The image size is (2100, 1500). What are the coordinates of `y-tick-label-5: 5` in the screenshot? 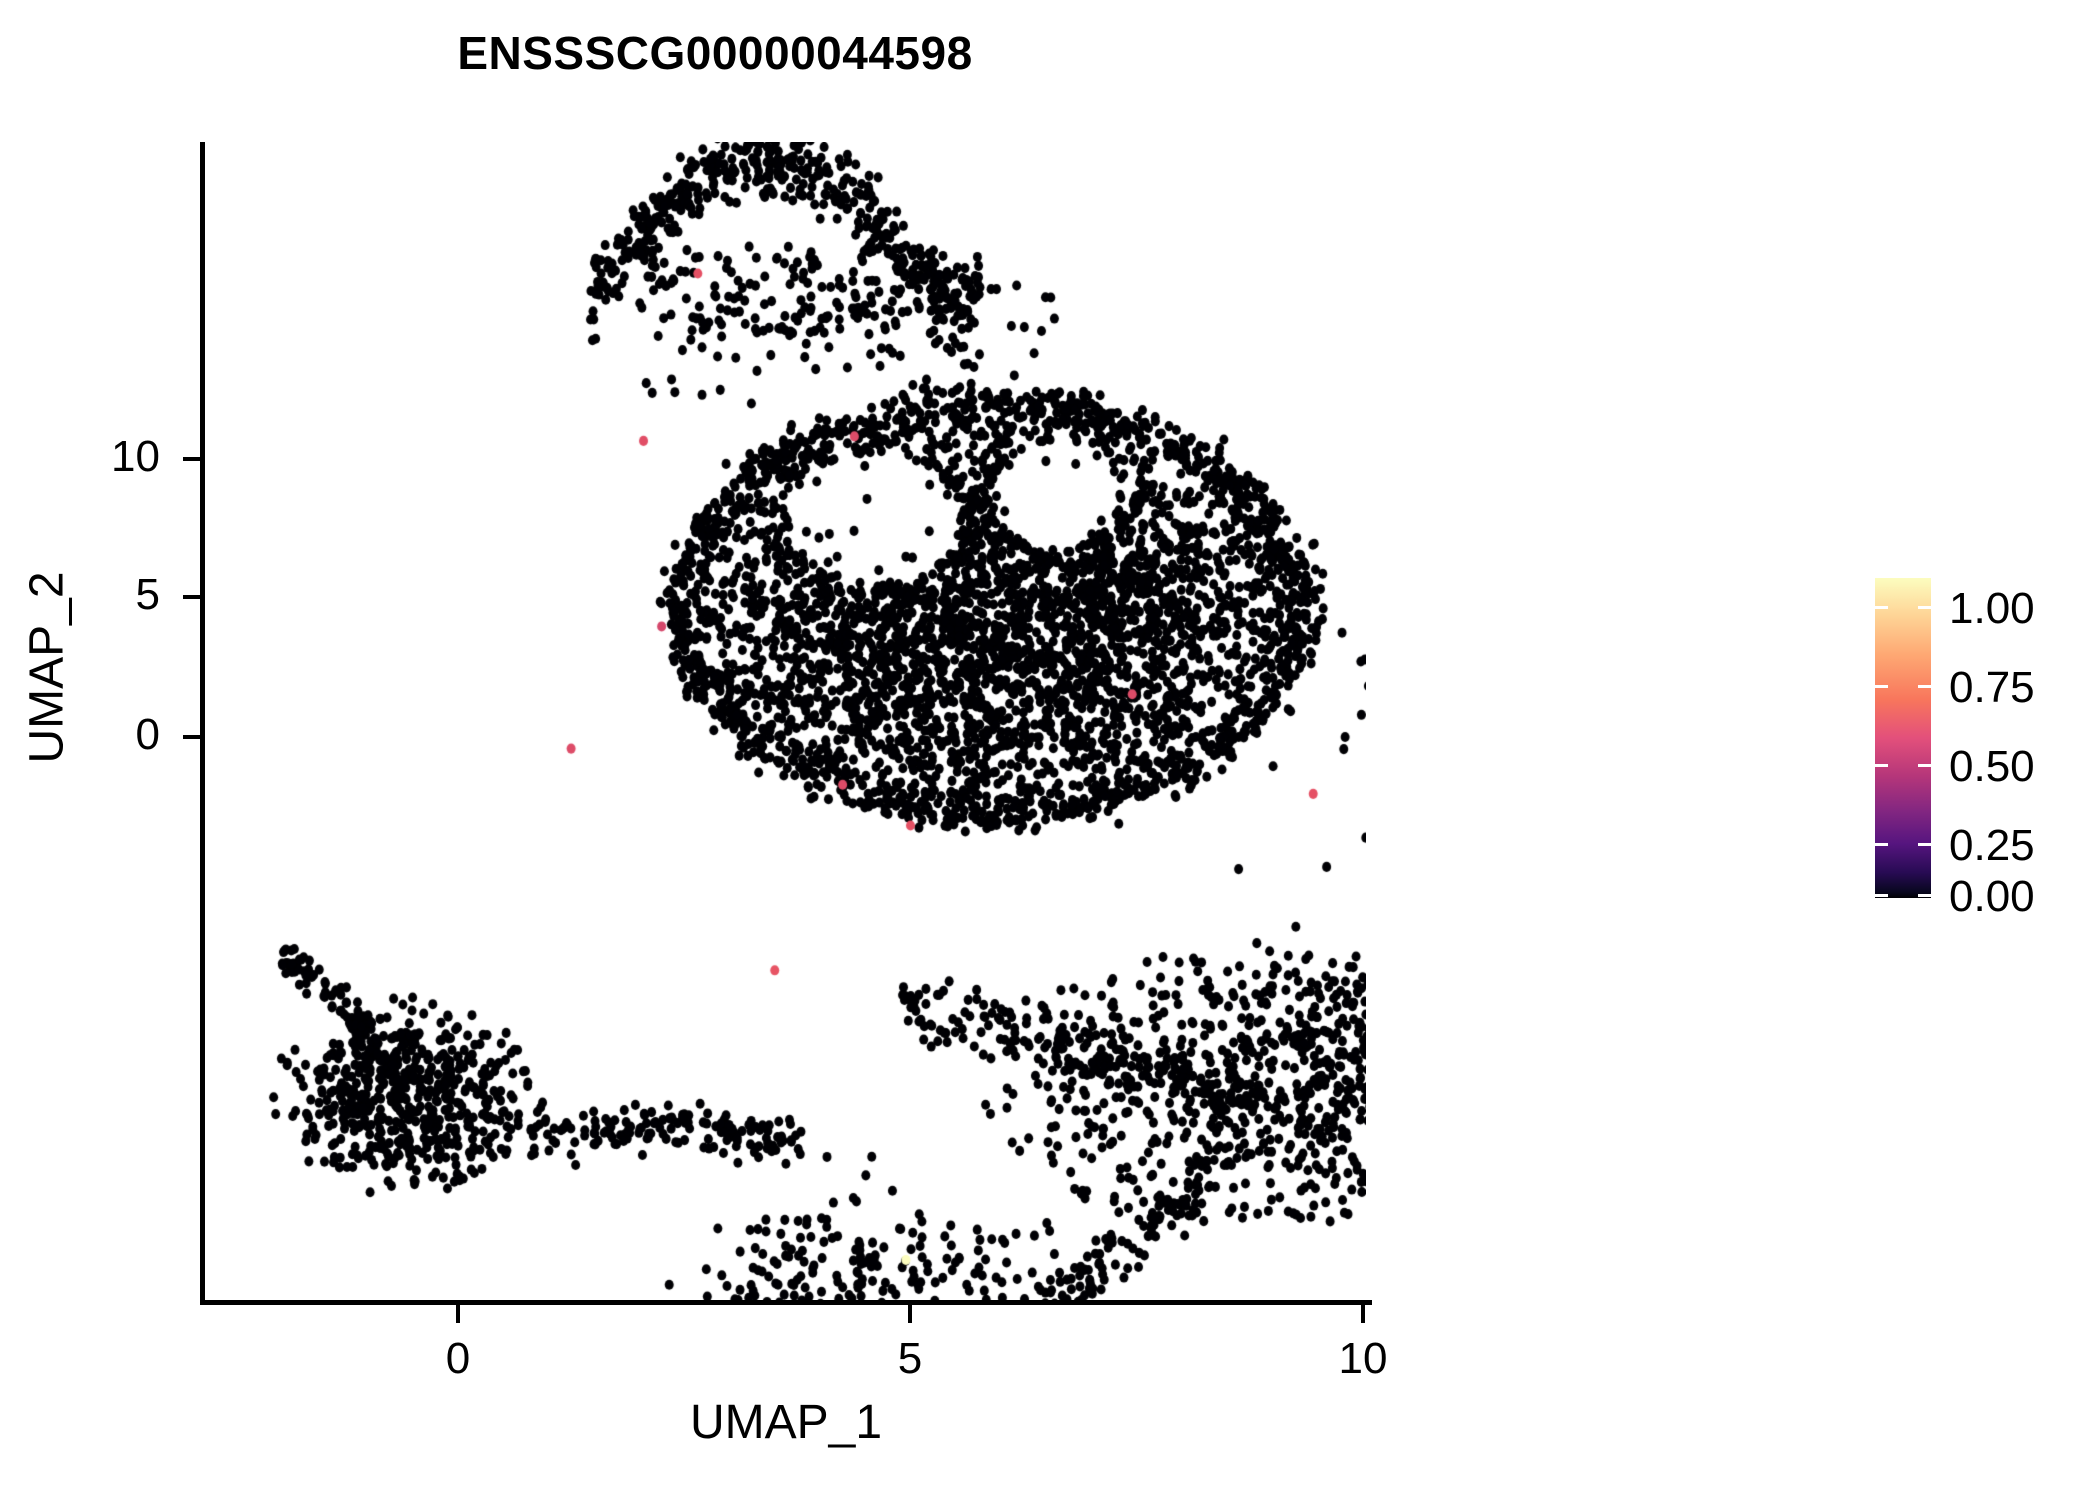 It's located at (147, 594).